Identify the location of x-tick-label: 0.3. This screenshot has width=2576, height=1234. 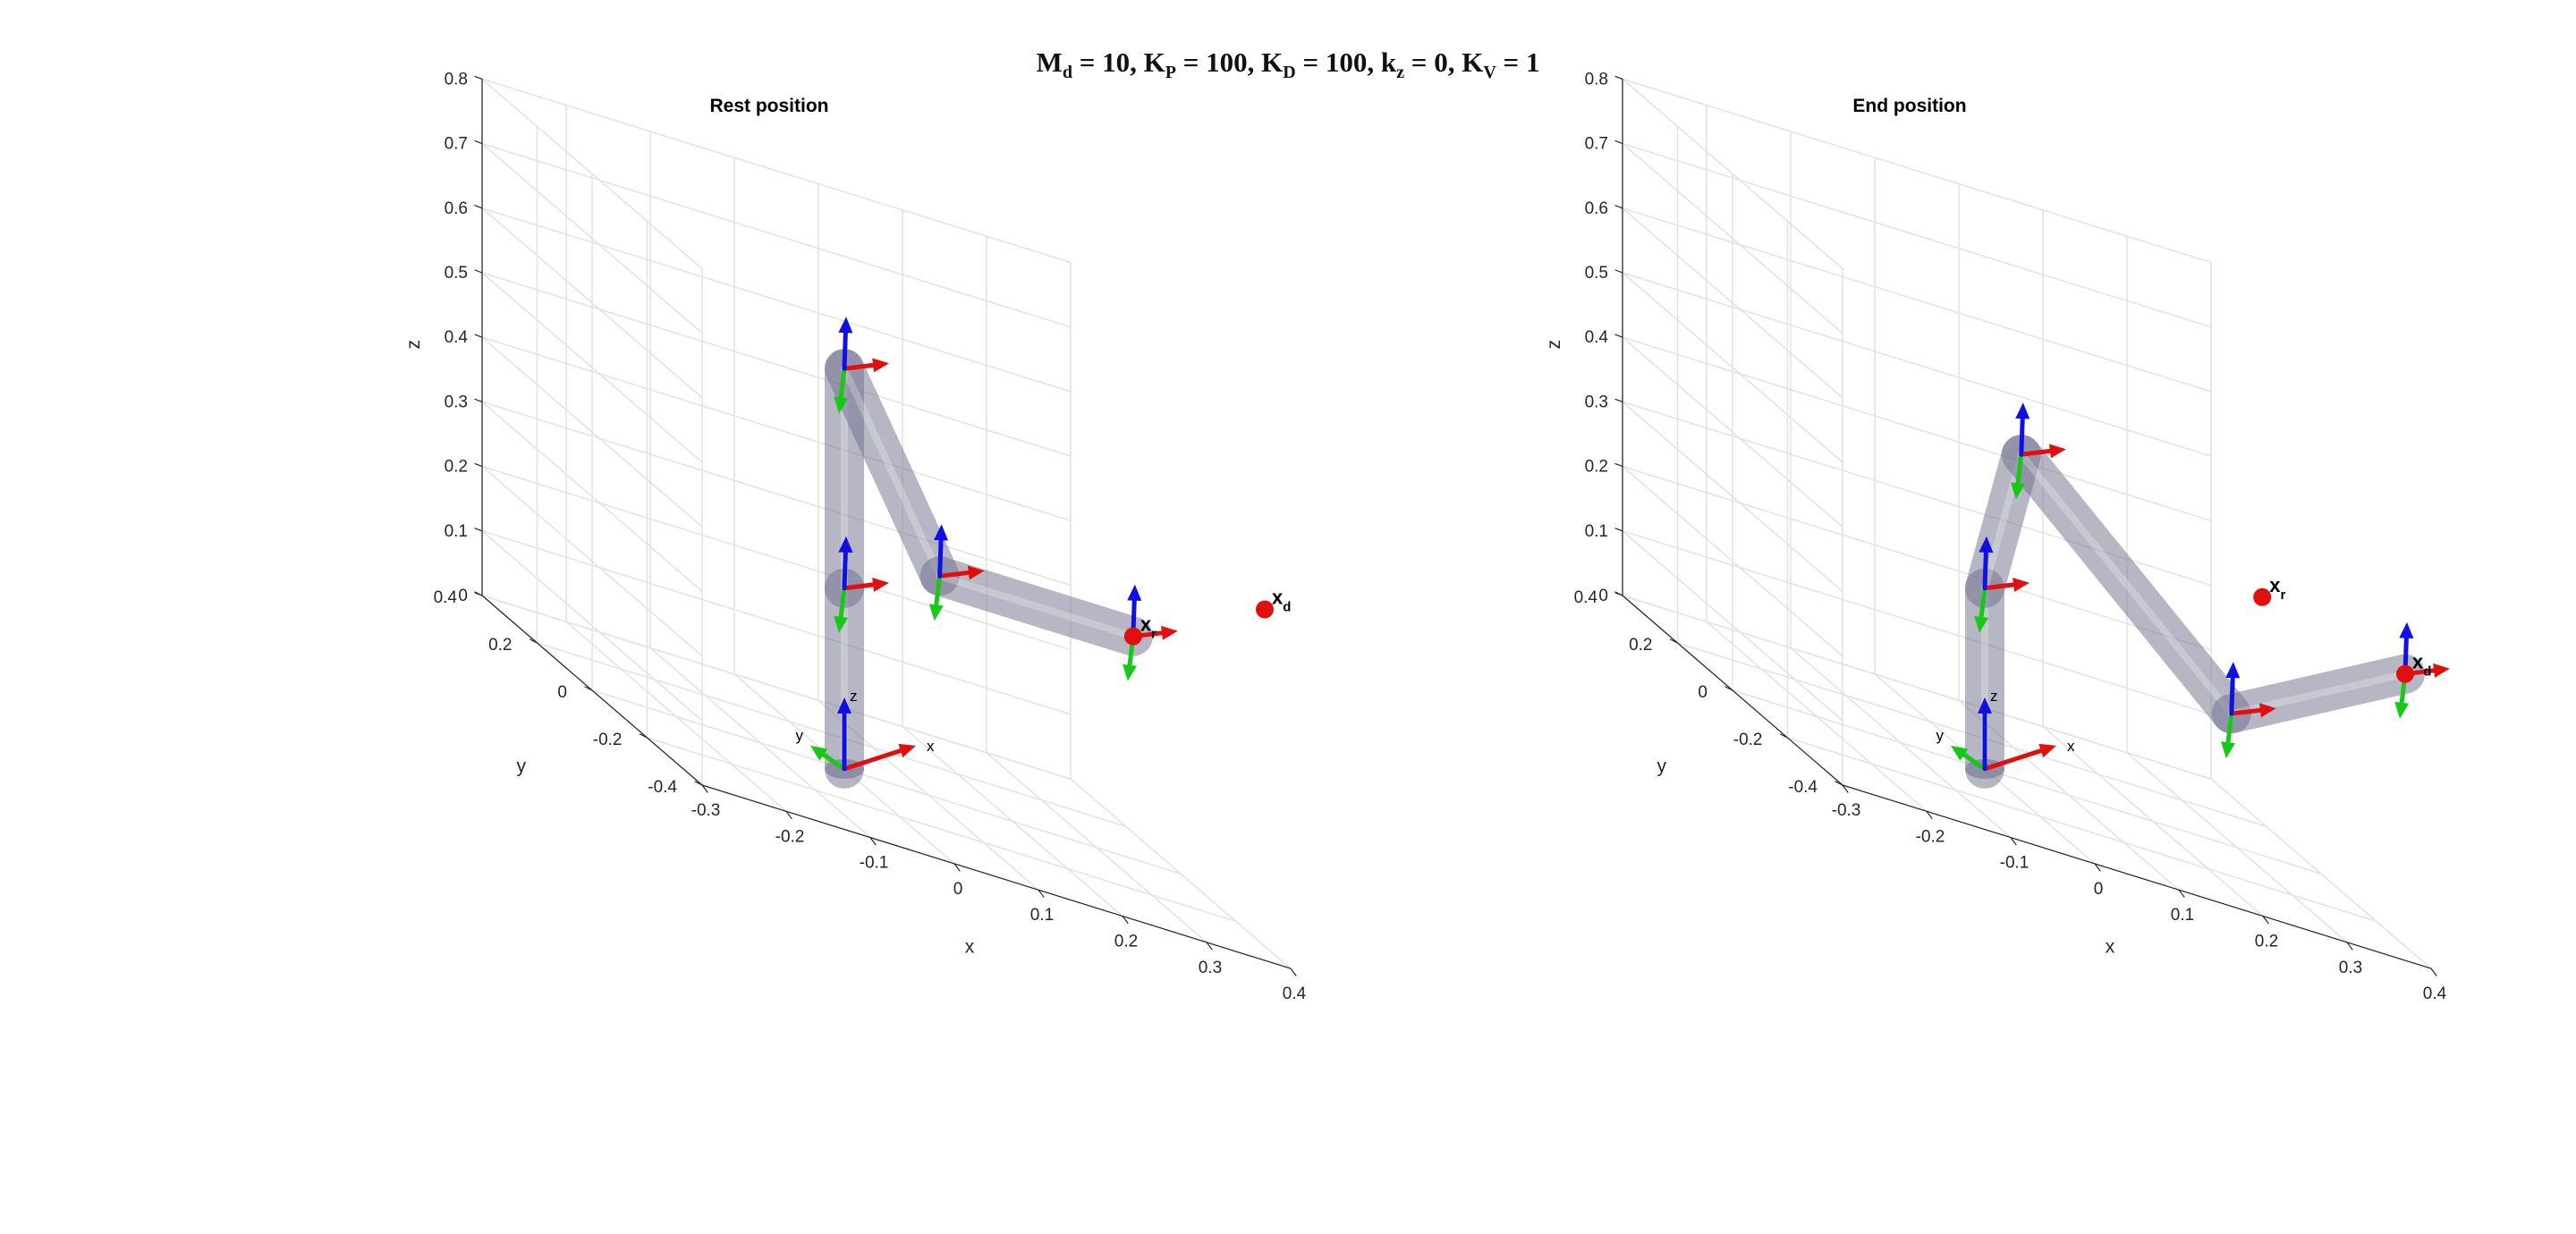
(2350, 968).